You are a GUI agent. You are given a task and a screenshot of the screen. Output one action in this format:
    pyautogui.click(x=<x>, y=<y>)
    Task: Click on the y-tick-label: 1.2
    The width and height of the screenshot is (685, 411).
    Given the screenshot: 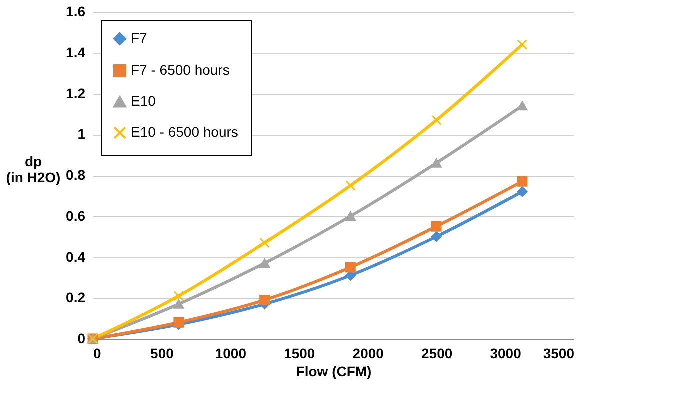 What is the action you would take?
    pyautogui.click(x=76, y=93)
    